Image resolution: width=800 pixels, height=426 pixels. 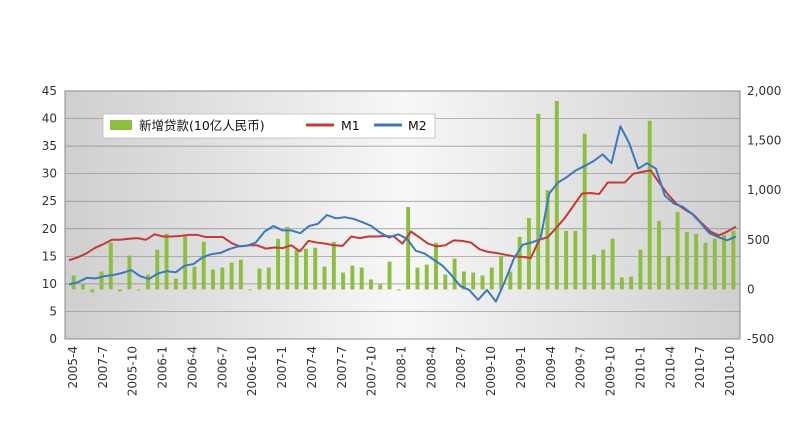 I want to click on x-tick-label: 2009-7, so click(x=581, y=367).